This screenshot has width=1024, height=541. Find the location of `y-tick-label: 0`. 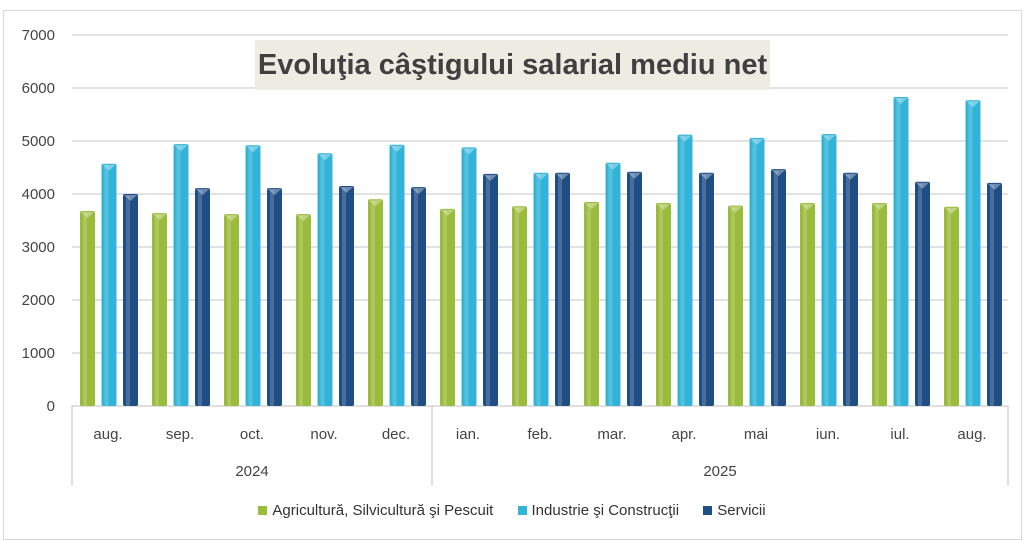

y-tick-label: 0 is located at coordinates (51, 406).